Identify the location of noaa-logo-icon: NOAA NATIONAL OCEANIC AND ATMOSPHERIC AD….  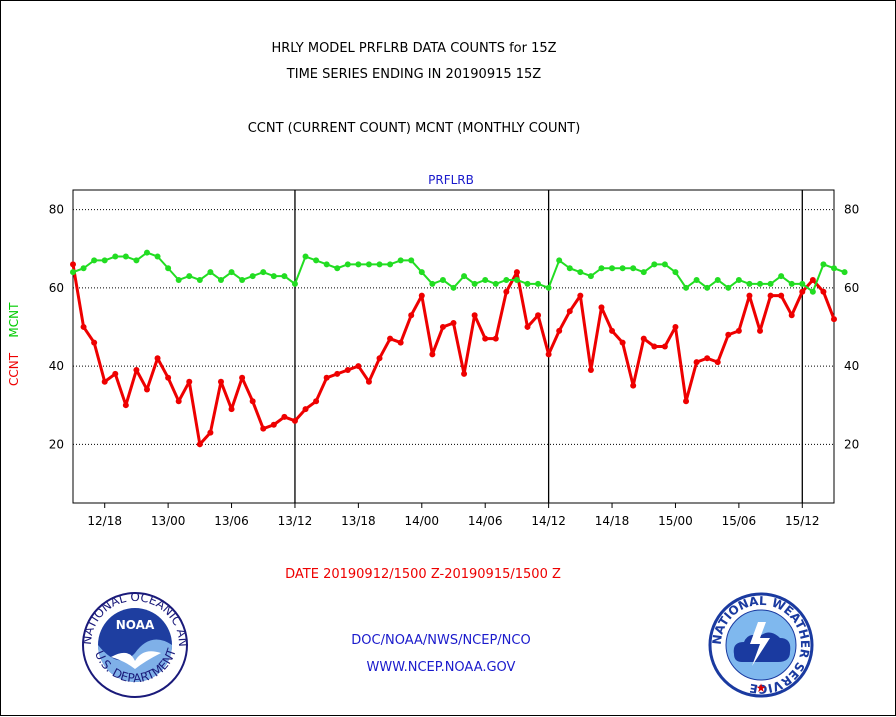
(135, 644).